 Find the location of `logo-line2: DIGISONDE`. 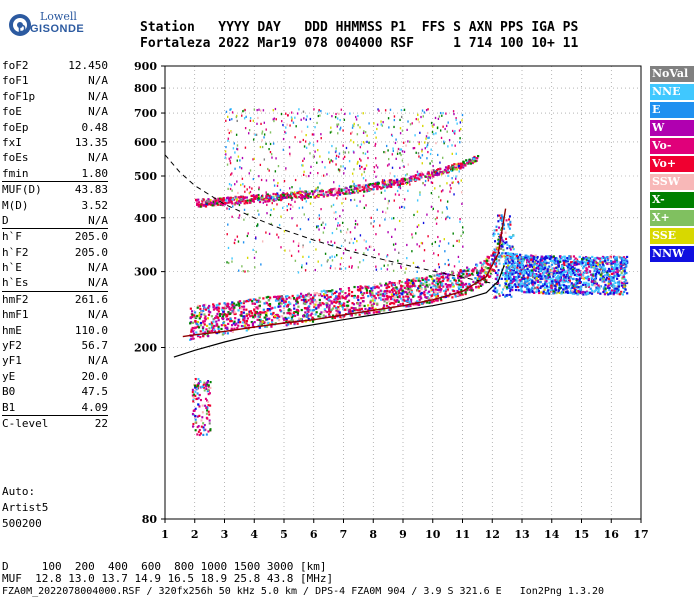

logo-line2: DIGISONDE is located at coordinates (51, 29).